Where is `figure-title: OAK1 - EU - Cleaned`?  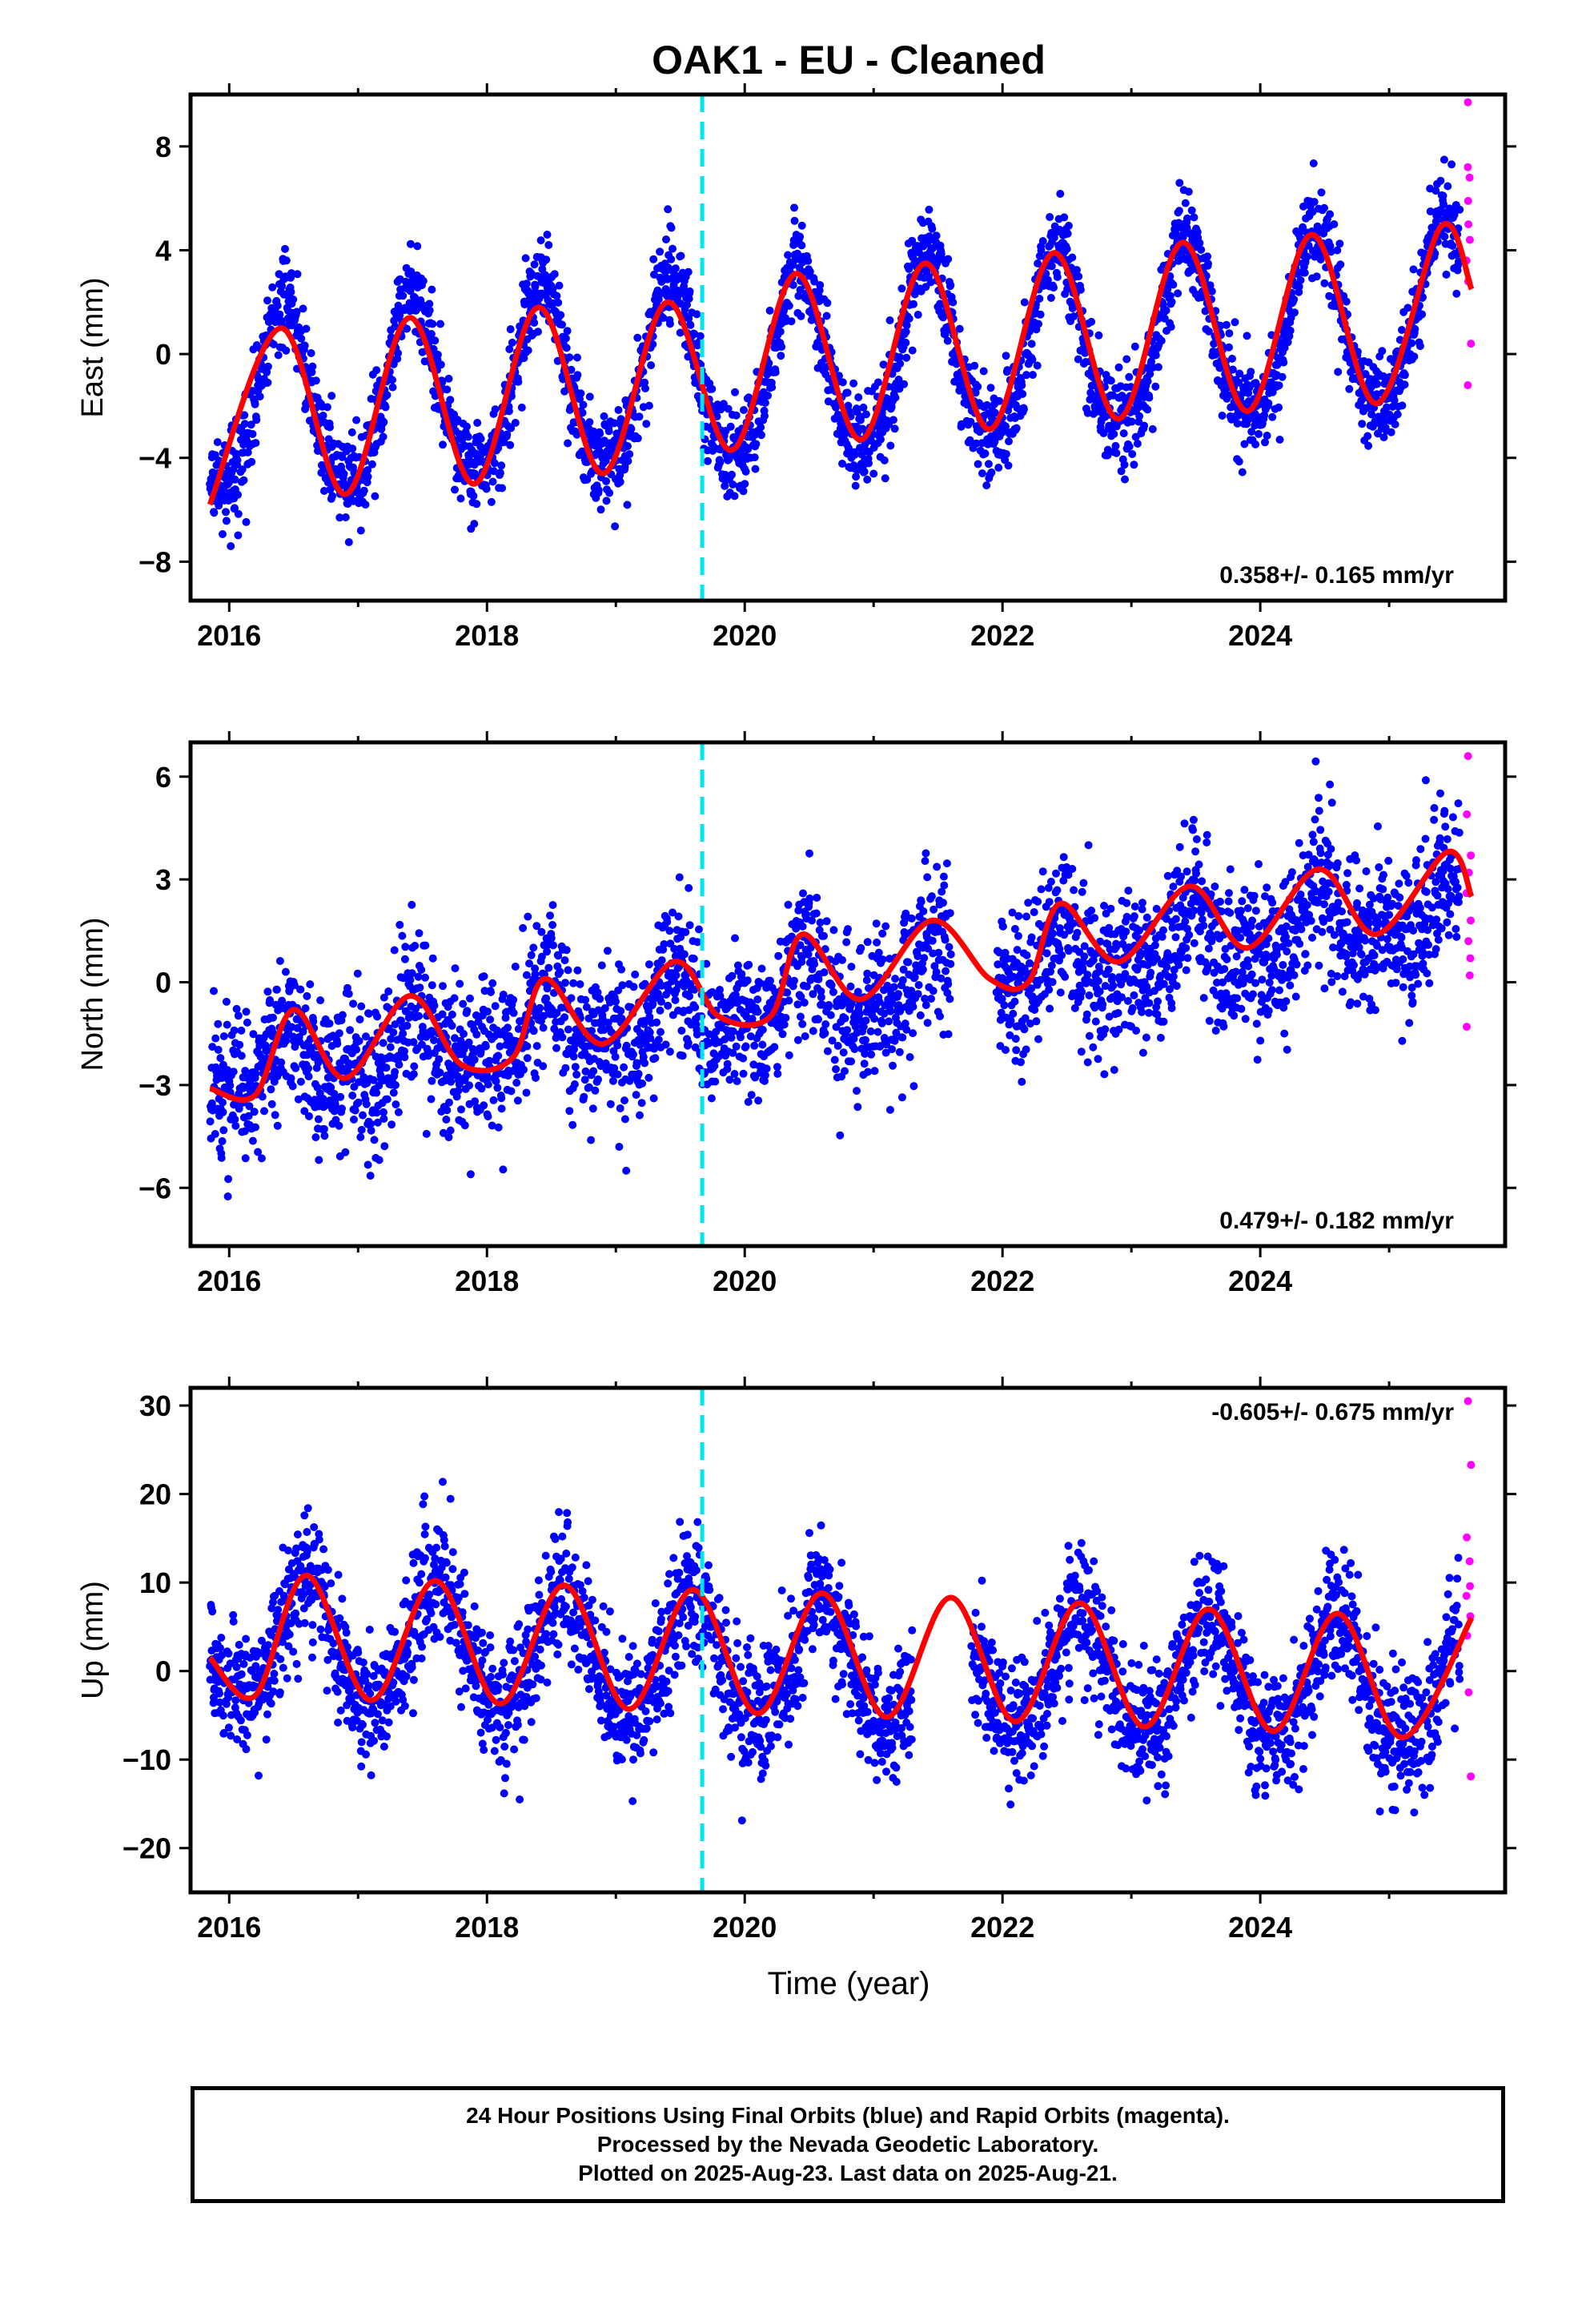
figure-title: OAK1 - EU - Cleaned is located at coordinates (849, 60).